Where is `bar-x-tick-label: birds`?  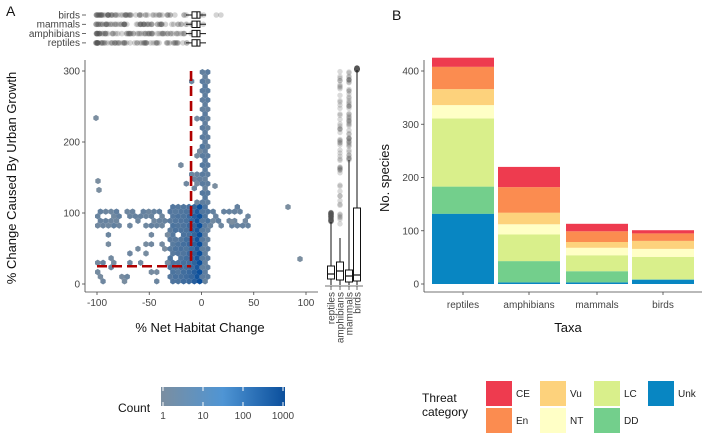 bar-x-tick-label: birds is located at coordinates (663, 305).